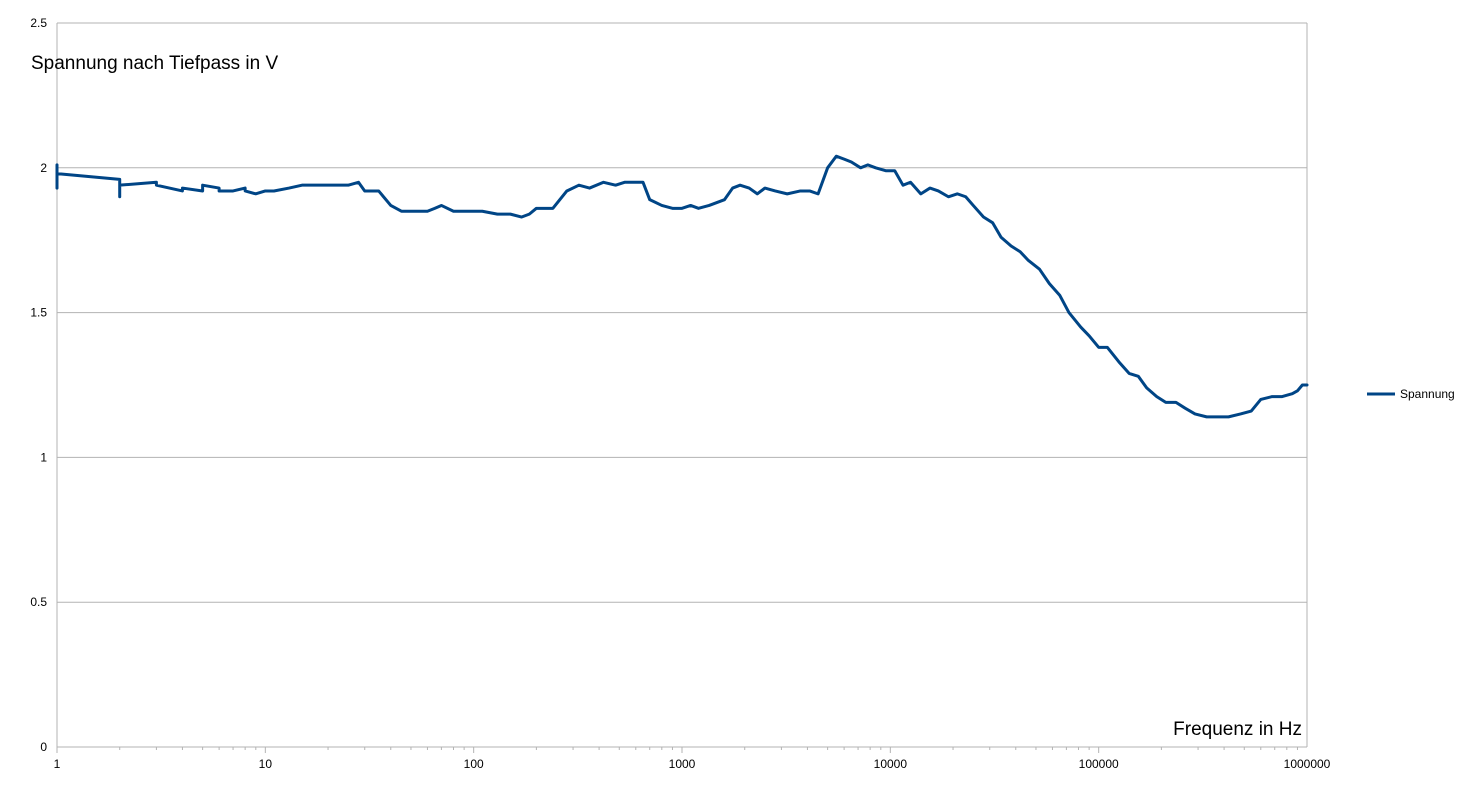 This screenshot has width=1470, height=792. What do you see at coordinates (43, 747) in the screenshot?
I see `y-tick-label: 0` at bounding box center [43, 747].